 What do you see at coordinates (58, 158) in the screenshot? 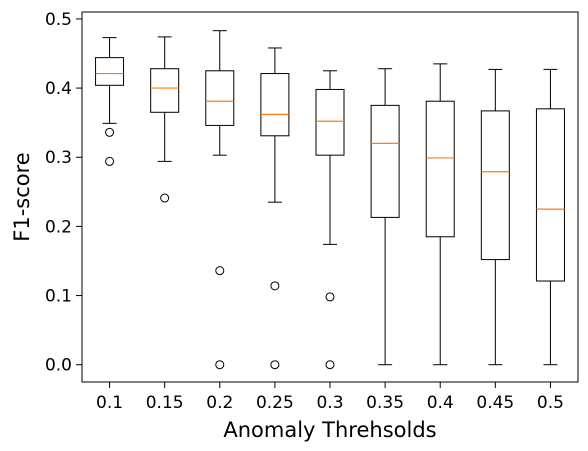
I see `y-tick-label: 0.3` at bounding box center [58, 158].